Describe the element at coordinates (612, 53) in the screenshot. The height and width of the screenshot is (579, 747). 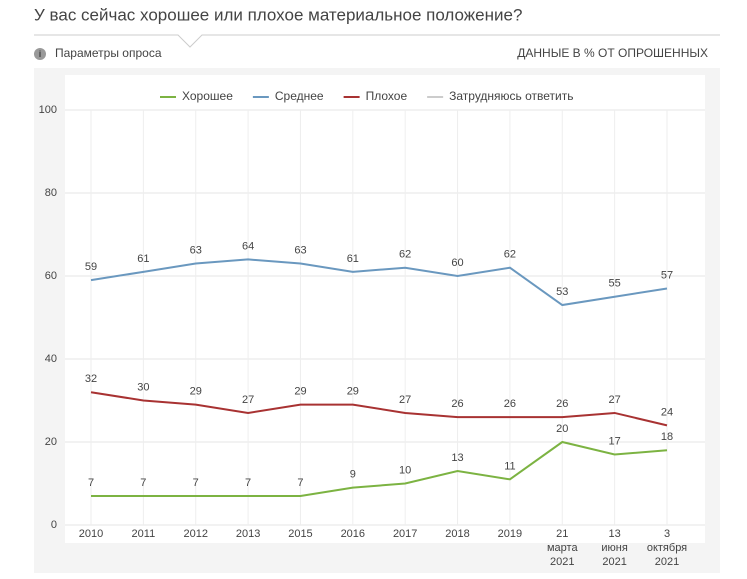
I see `units-note: ДАННЫЕ В % ОТ ОПРОШЕННЫХ` at that location.